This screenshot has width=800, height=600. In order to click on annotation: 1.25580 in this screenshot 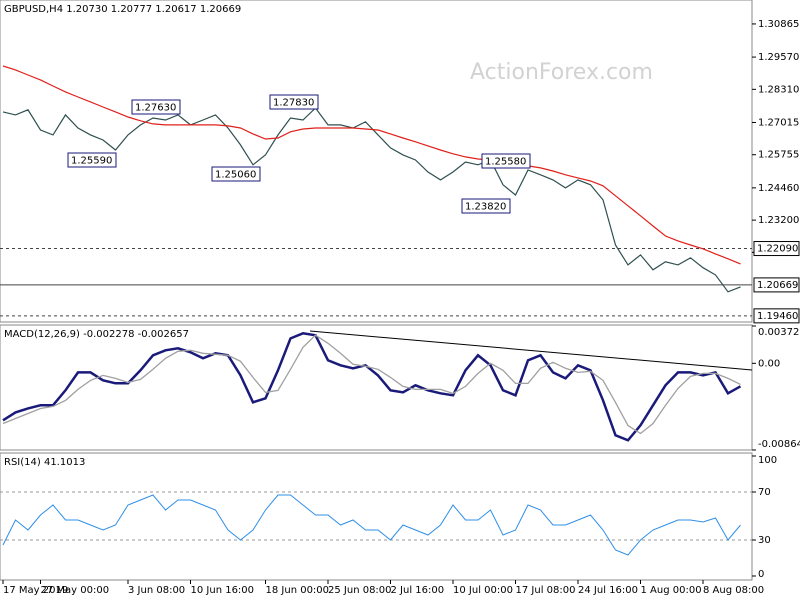, I will do `click(505, 162)`.